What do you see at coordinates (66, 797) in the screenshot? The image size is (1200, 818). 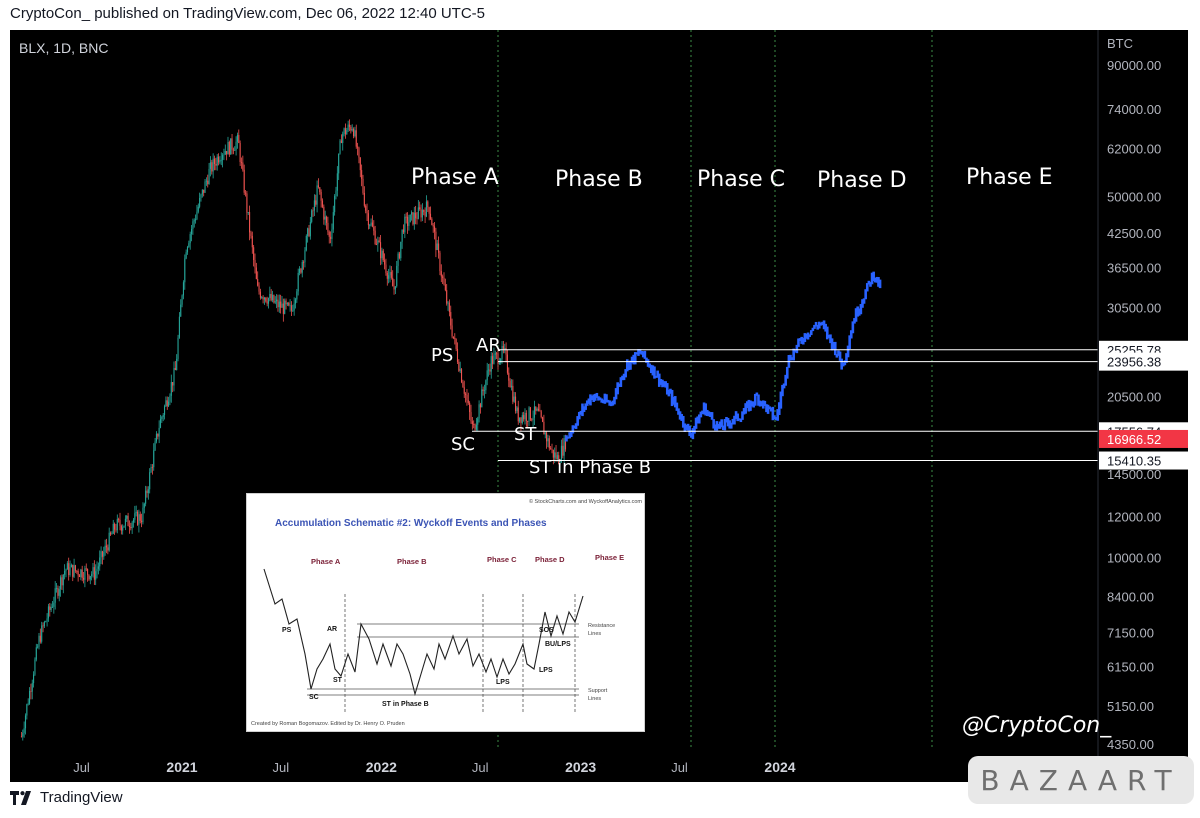 I see `footer: TradingView` at bounding box center [66, 797].